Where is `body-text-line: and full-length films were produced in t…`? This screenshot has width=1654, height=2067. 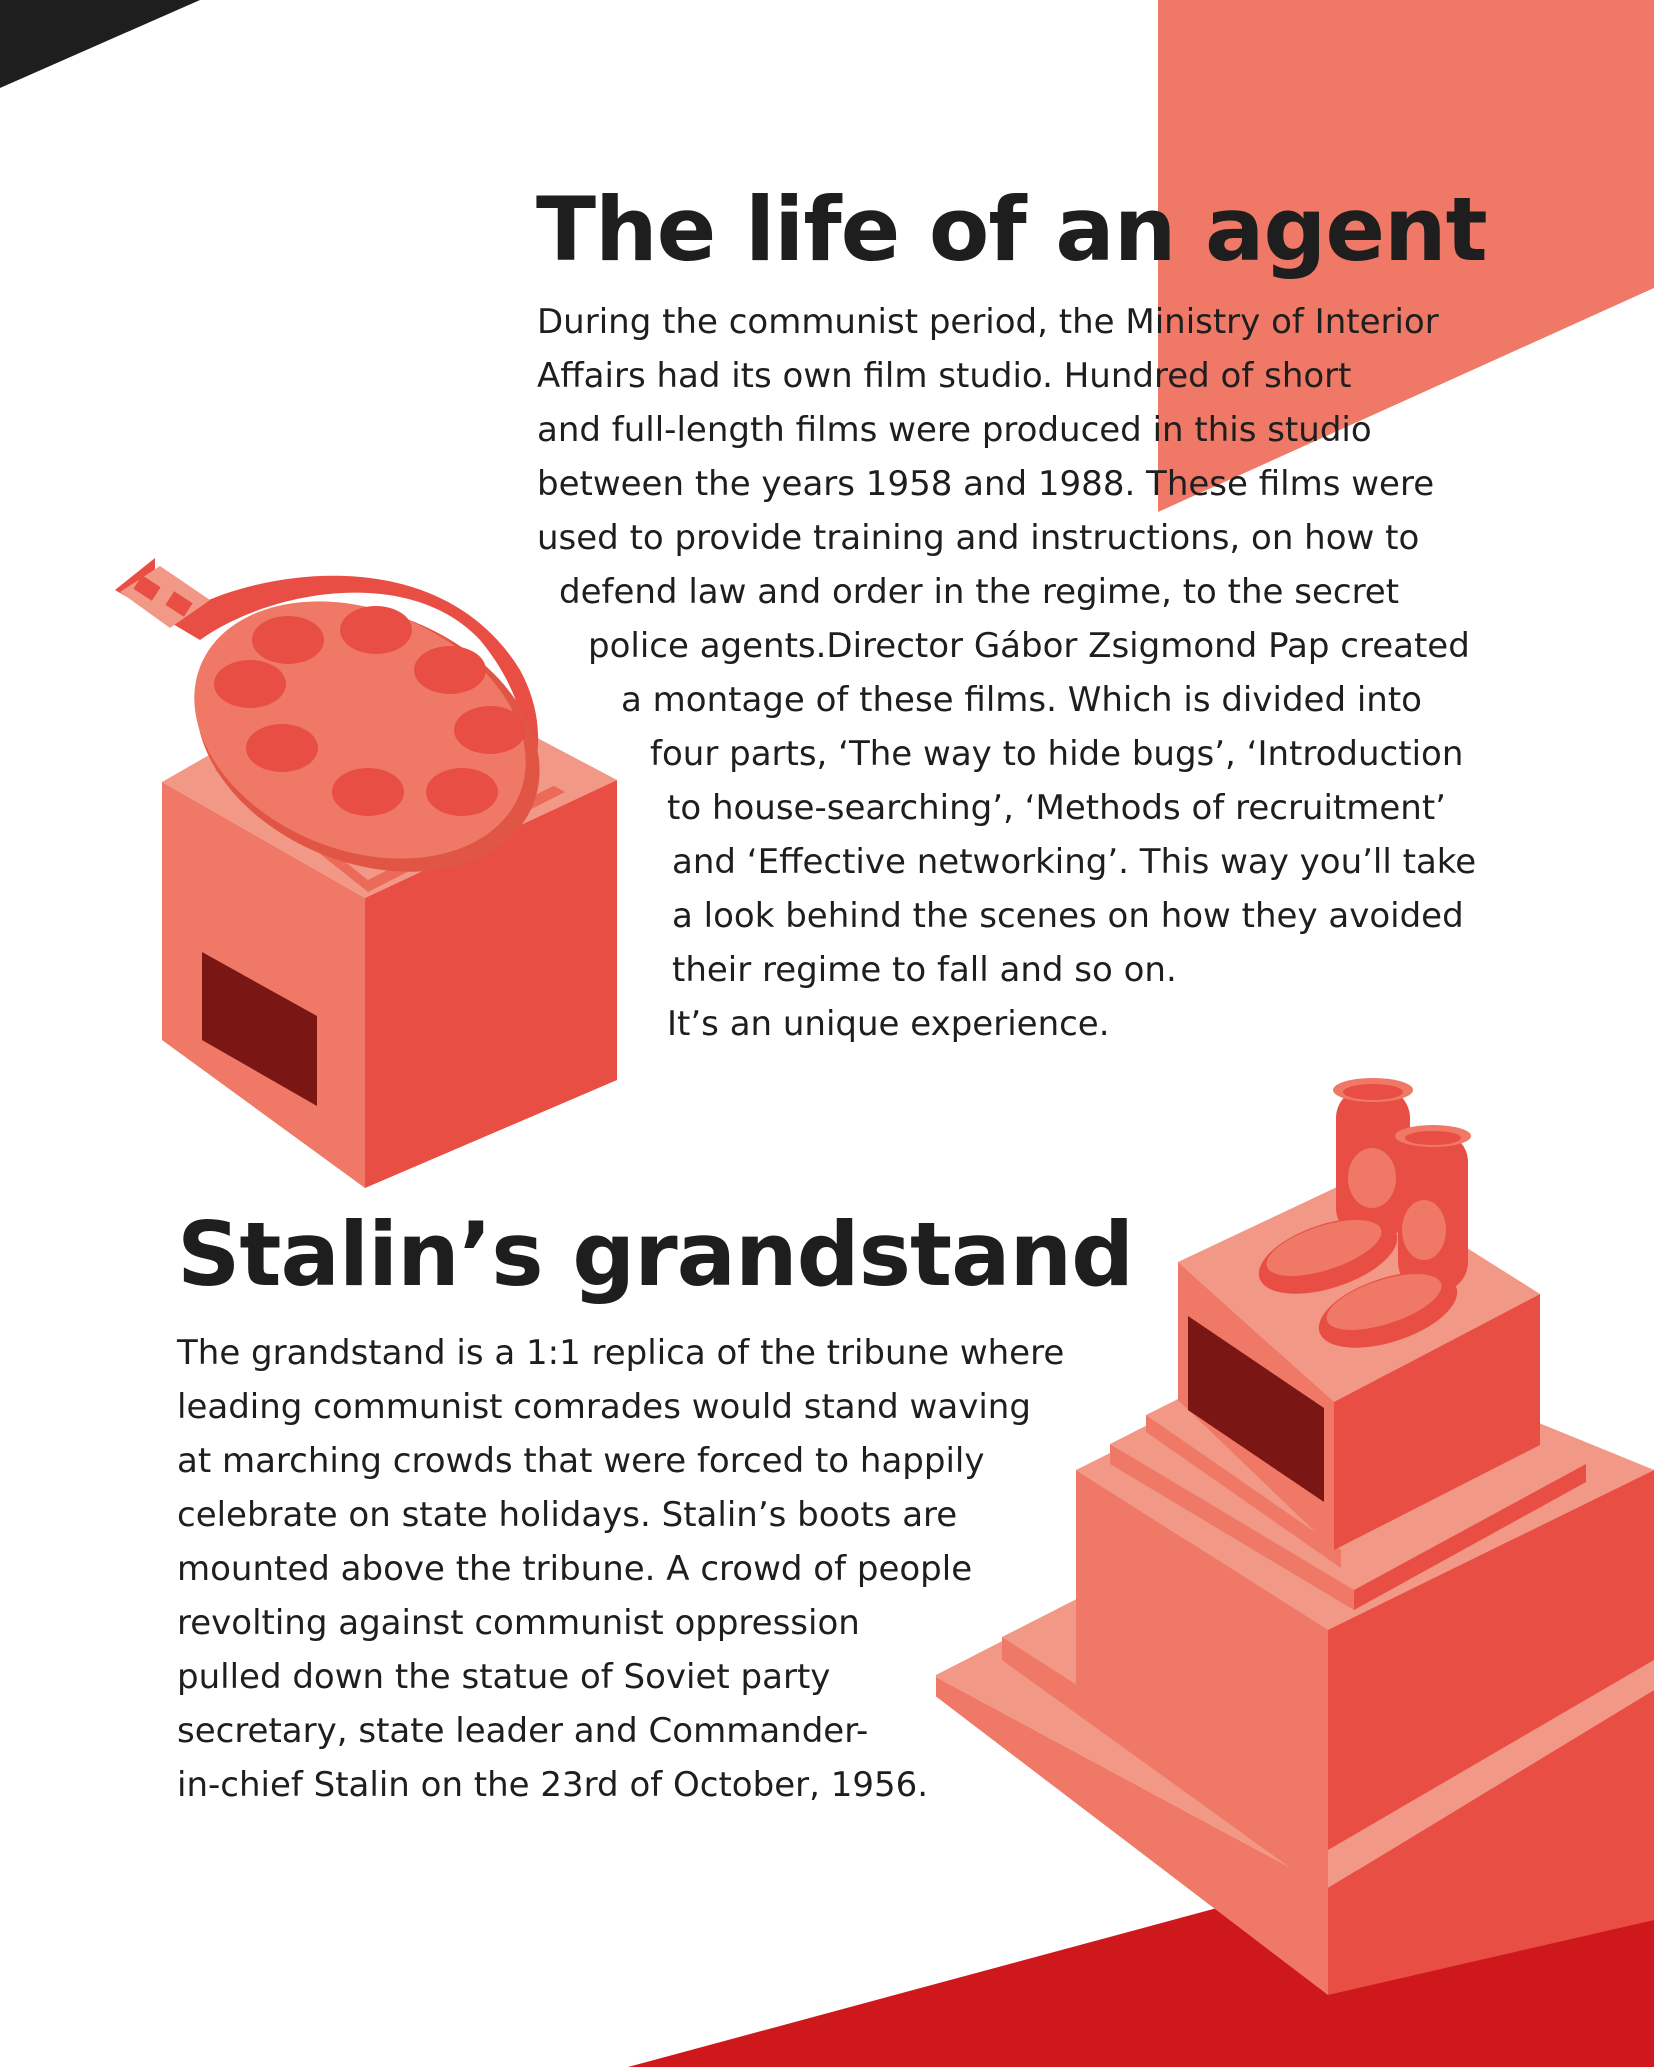 body-text-line: and full-length films were produced in t… is located at coordinates (954, 430).